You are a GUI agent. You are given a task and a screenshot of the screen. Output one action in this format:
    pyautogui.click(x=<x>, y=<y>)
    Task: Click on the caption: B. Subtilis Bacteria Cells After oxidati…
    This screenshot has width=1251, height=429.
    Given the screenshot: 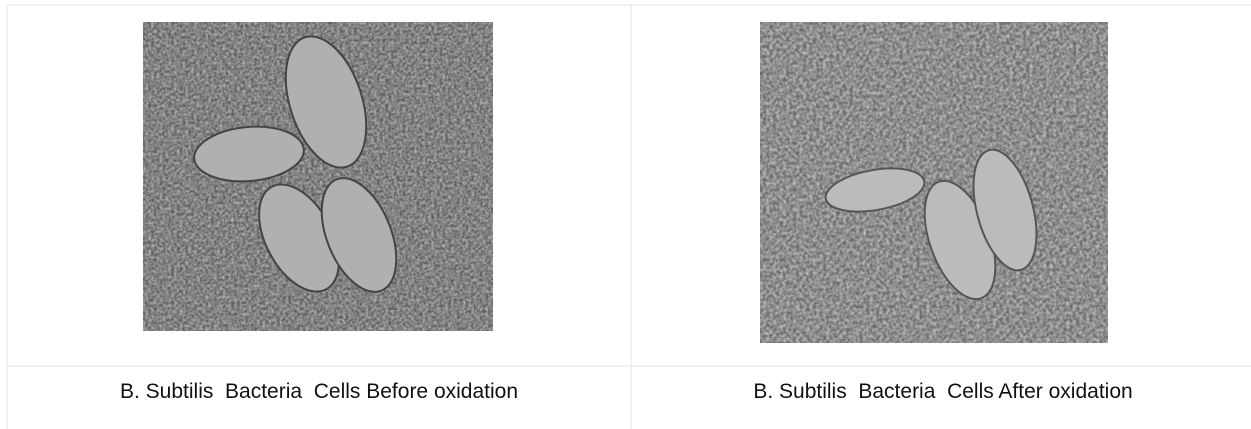 What is the action you would take?
    pyautogui.click(x=943, y=391)
    